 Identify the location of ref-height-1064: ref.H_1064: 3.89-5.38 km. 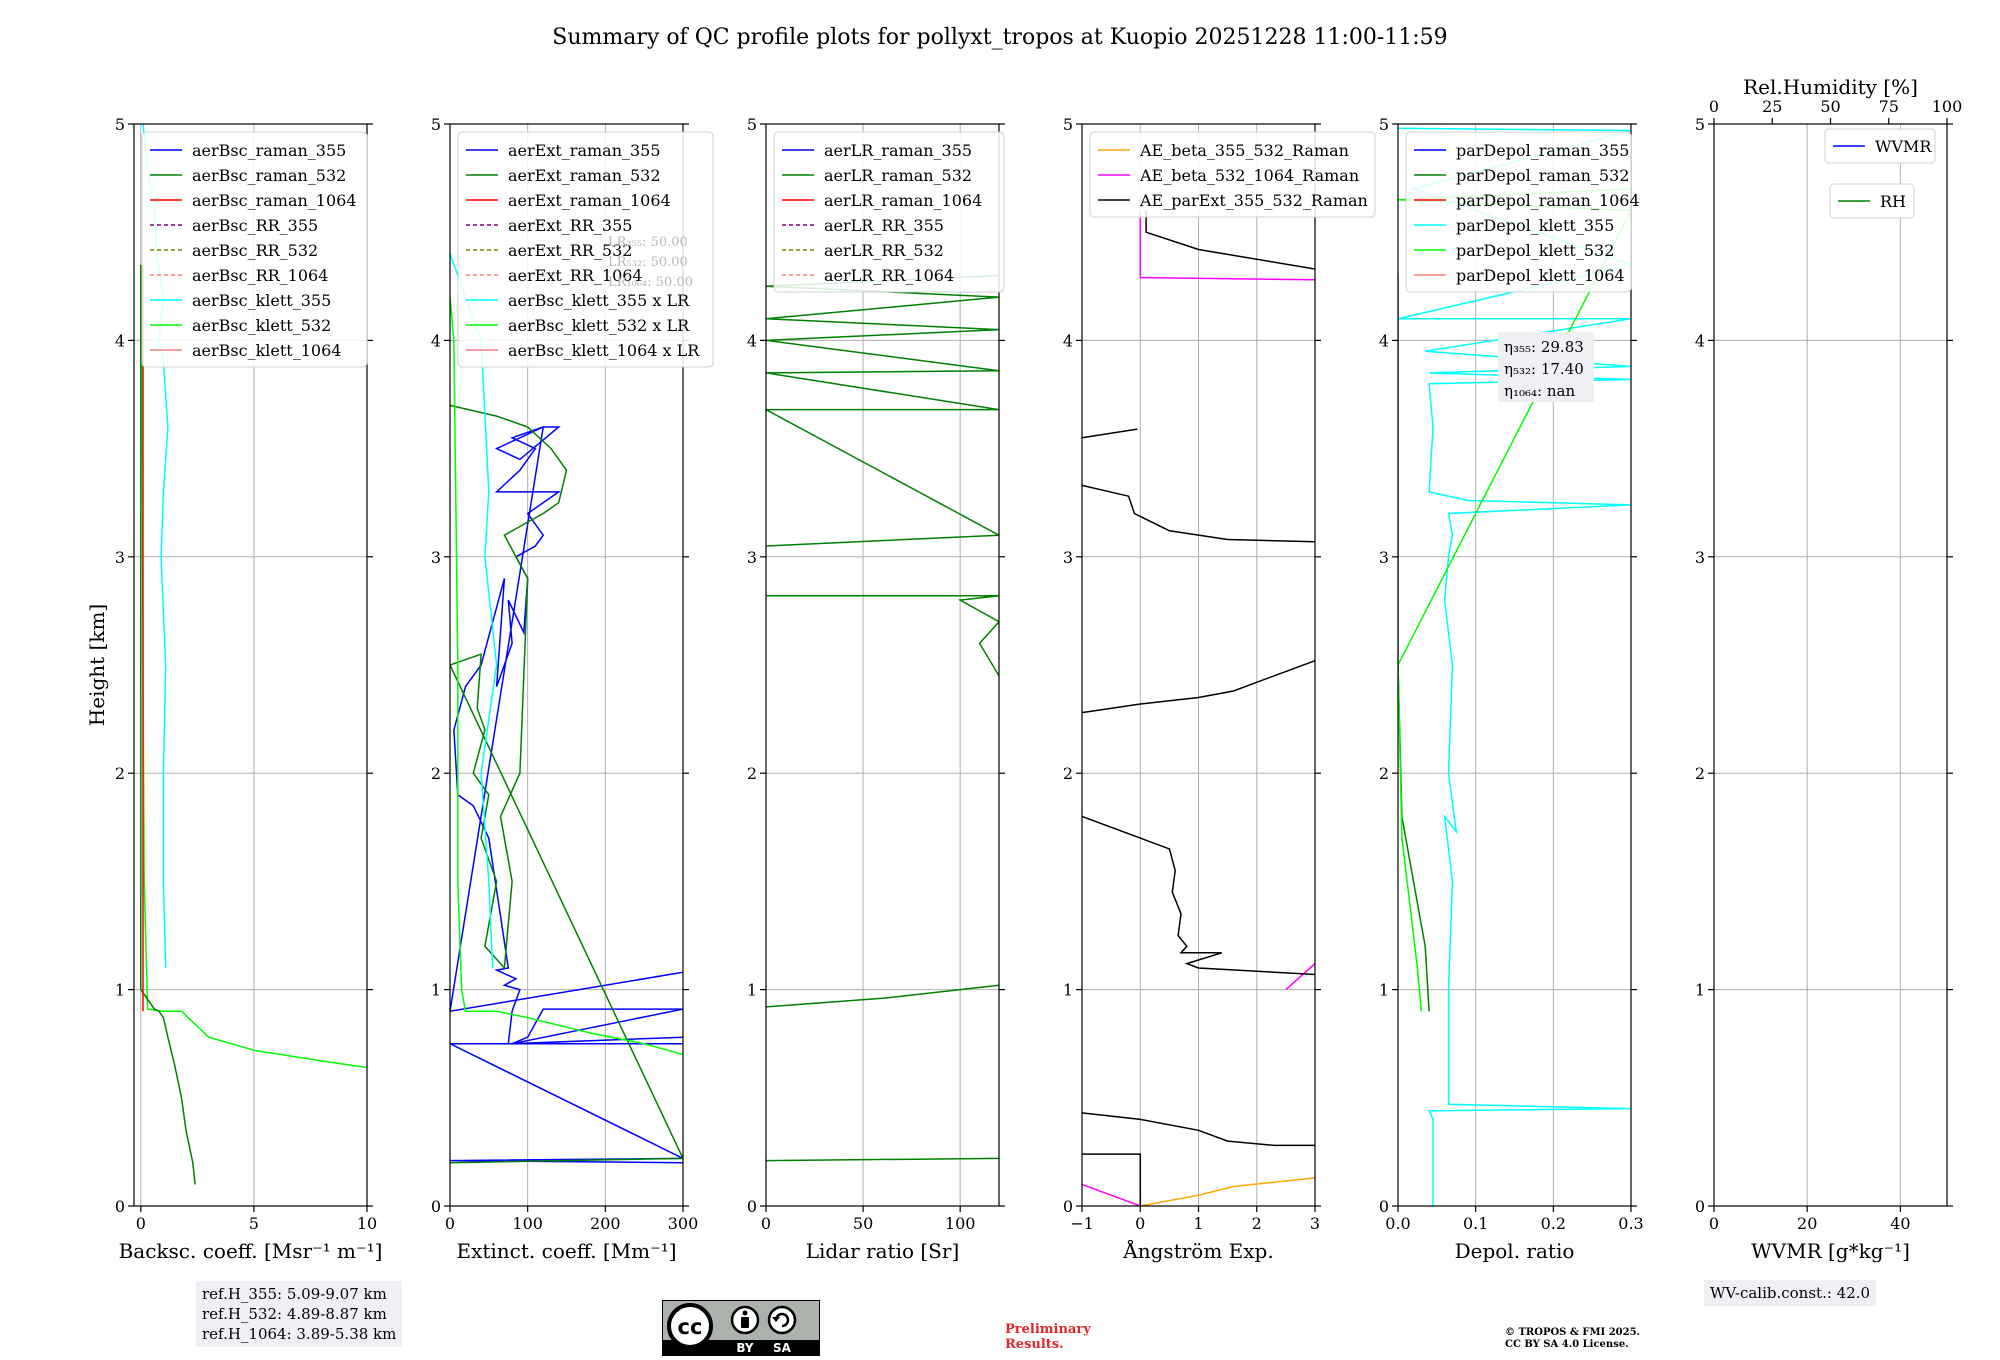
(299, 1334).